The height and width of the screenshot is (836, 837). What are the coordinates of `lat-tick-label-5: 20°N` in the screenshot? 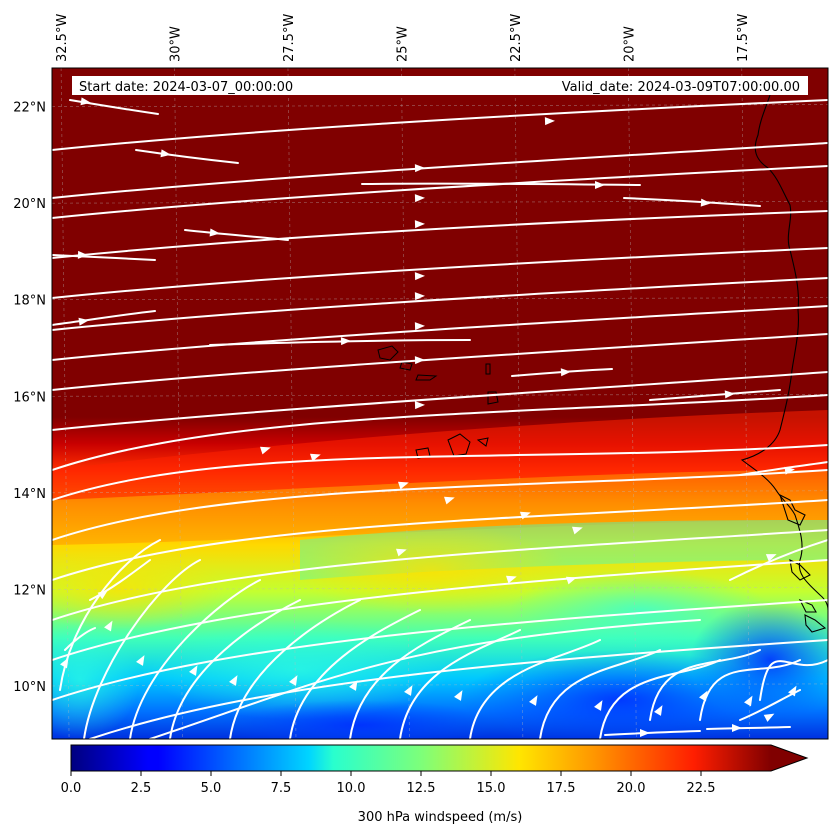 It's located at (29, 204).